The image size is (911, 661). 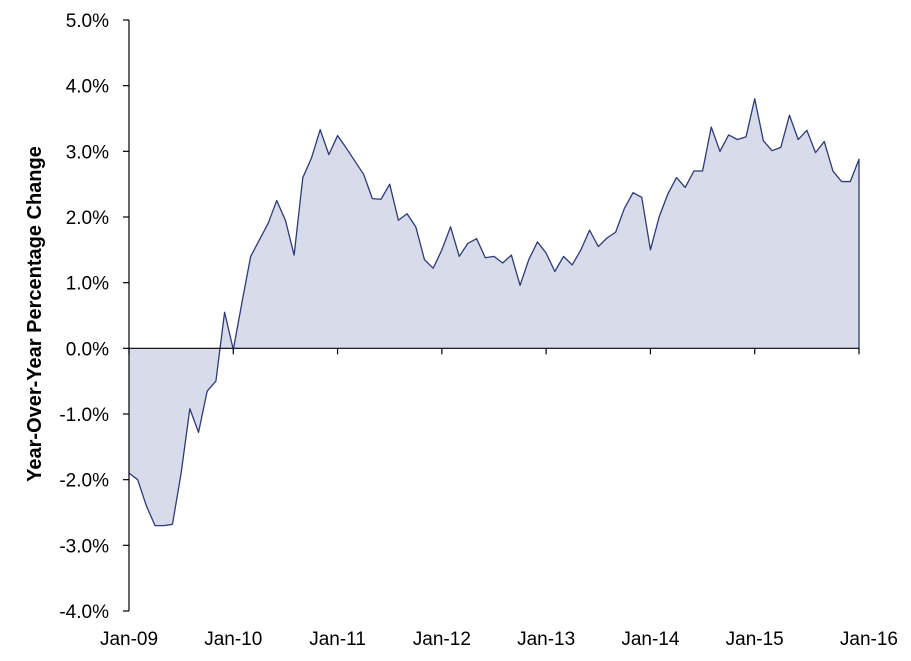 I want to click on y-axis-label: Year-Over-Year Percentage Change, so click(x=35, y=314).